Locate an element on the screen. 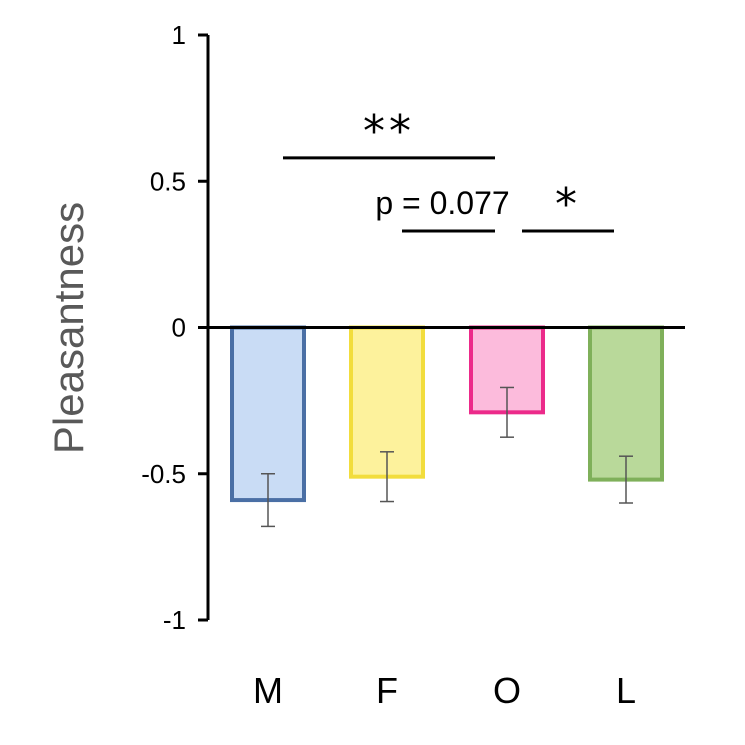 The image size is (745, 745). y-tick-label: 0 is located at coordinates (179, 328).